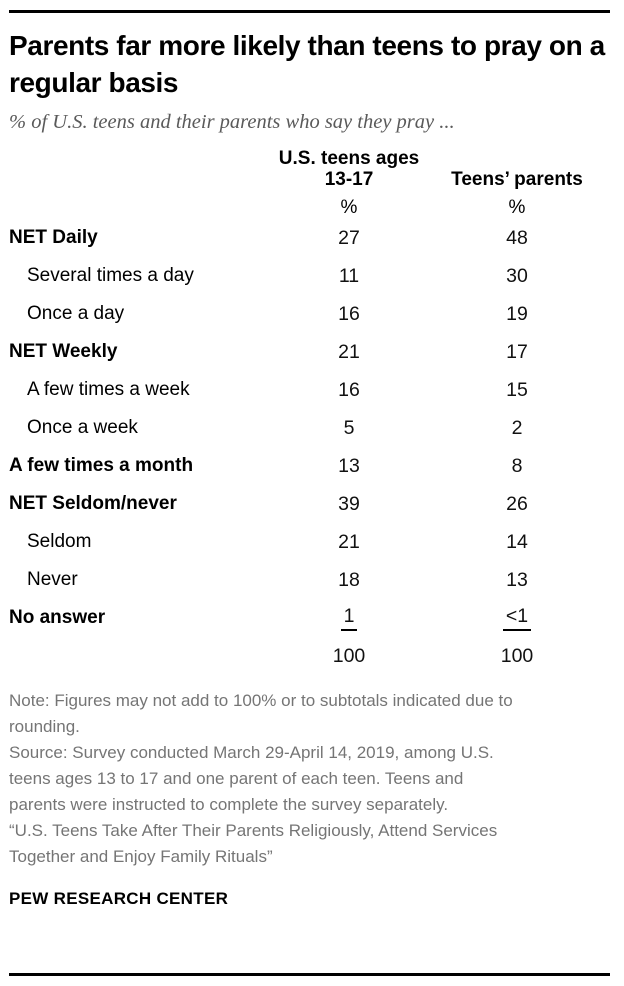  What do you see at coordinates (101, 466) in the screenshot?
I see `row-label: A few times a month` at bounding box center [101, 466].